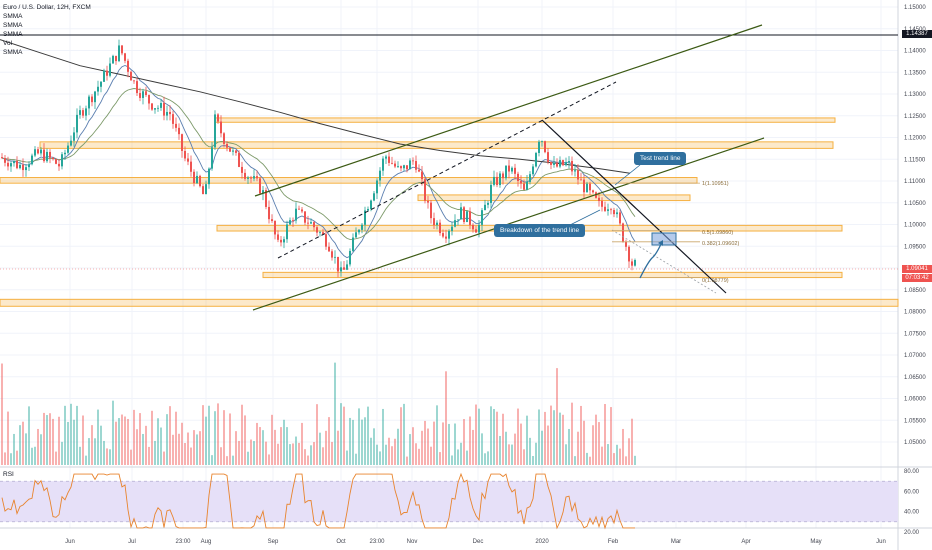 The width and height of the screenshot is (932, 550). I want to click on target-box, so click(664, 239).